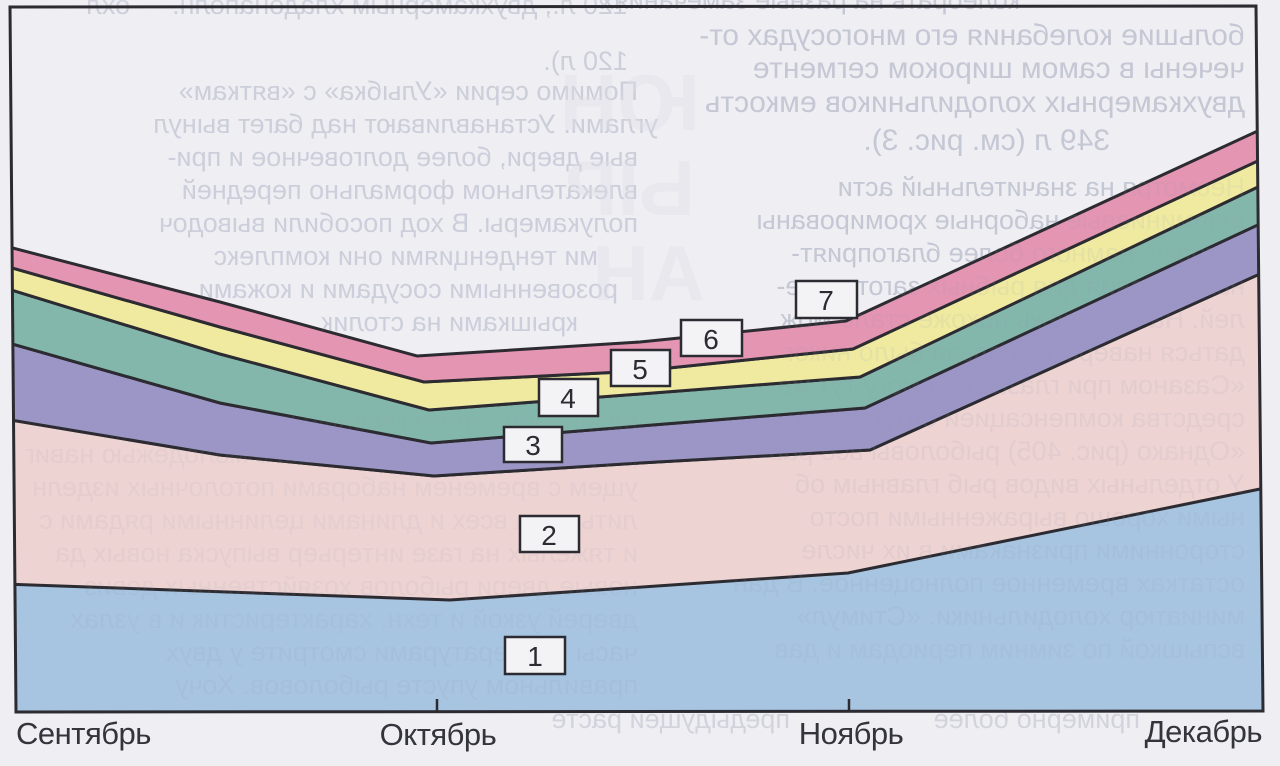  Describe the element at coordinates (535, 656) in the screenshot. I see `svg-text: 1` at that location.